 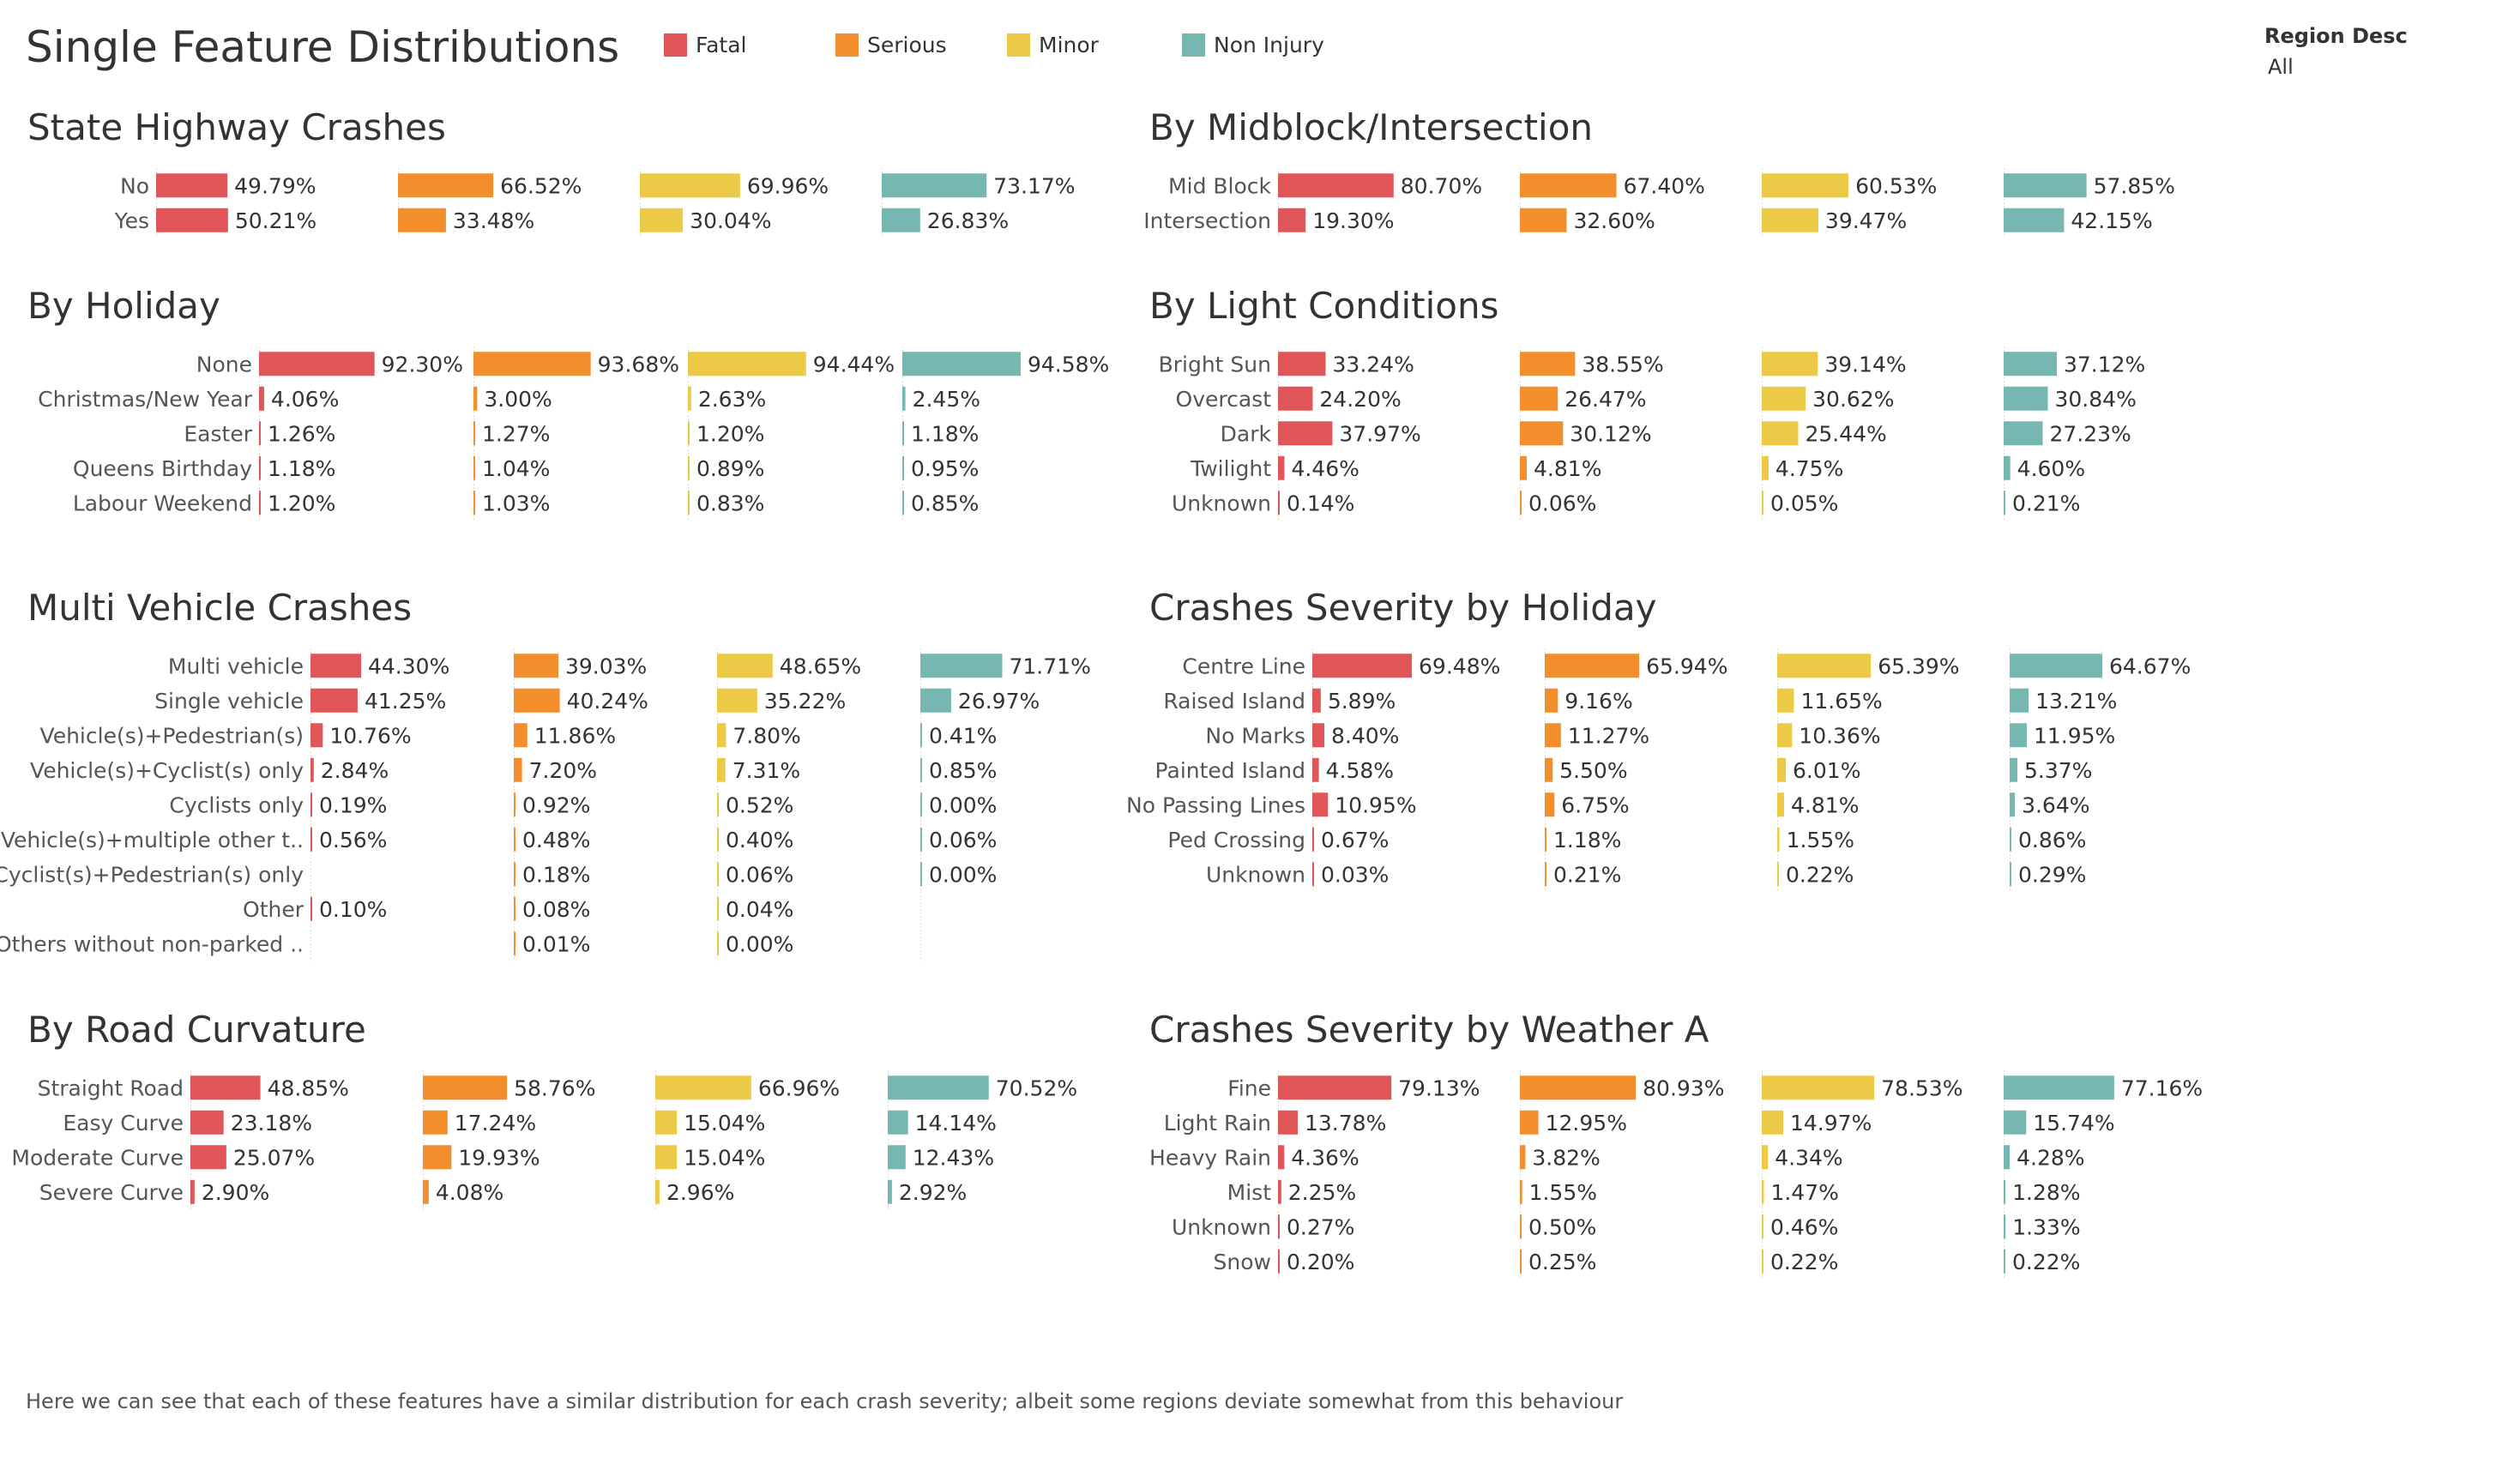 What do you see at coordinates (1253, 45) in the screenshot?
I see `legend-item-non-injury: Non Injury` at bounding box center [1253, 45].